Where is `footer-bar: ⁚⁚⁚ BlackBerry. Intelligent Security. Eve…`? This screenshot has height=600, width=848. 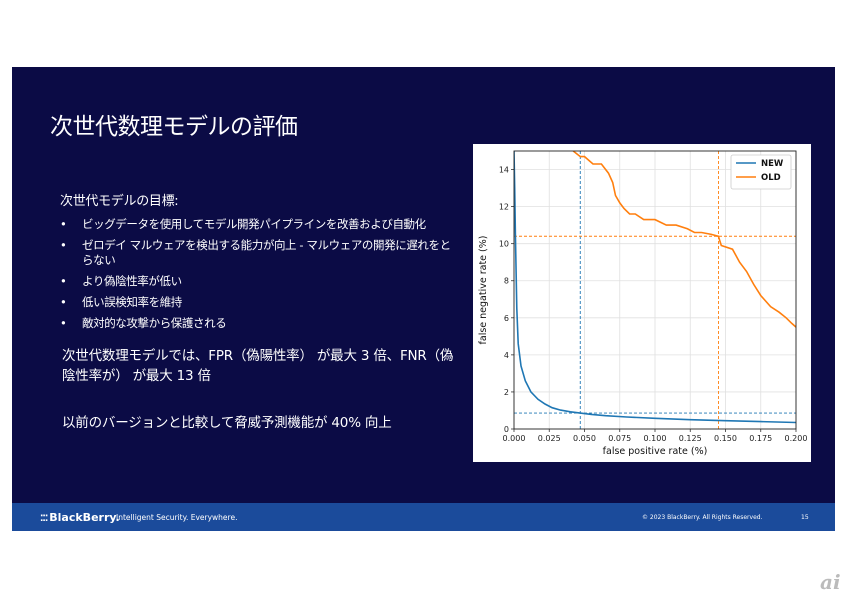 footer-bar: ⁚⁚⁚ BlackBerry. Intelligent Security. Eve… is located at coordinates (423, 517).